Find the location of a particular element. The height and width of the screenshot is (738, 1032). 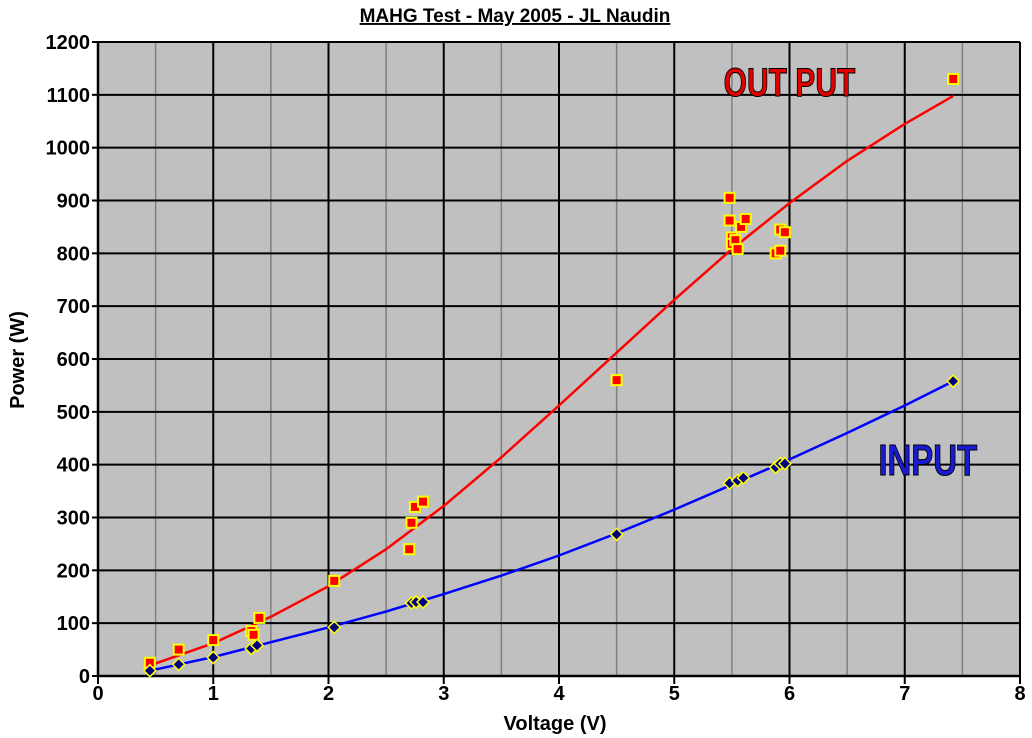

out-put-annotation: OUT PUT is located at coordinates (790, 83).